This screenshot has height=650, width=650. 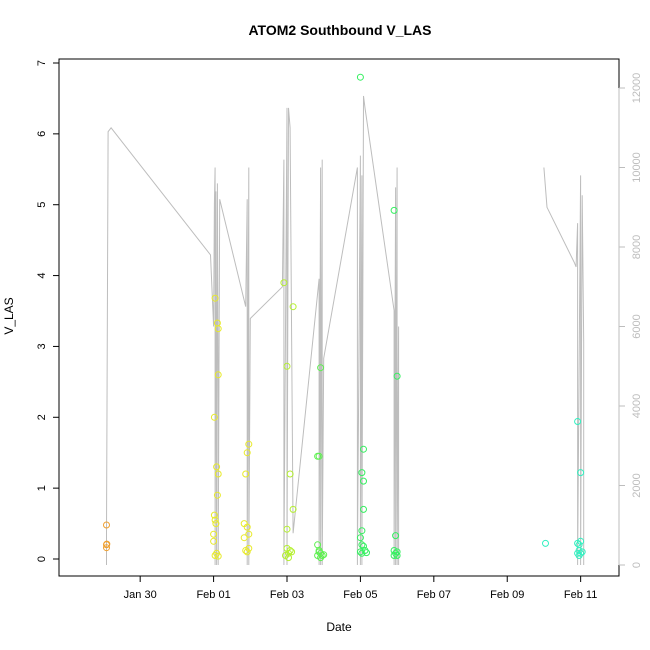 I want to click on y-tick-label: 6, so click(x=42, y=134).